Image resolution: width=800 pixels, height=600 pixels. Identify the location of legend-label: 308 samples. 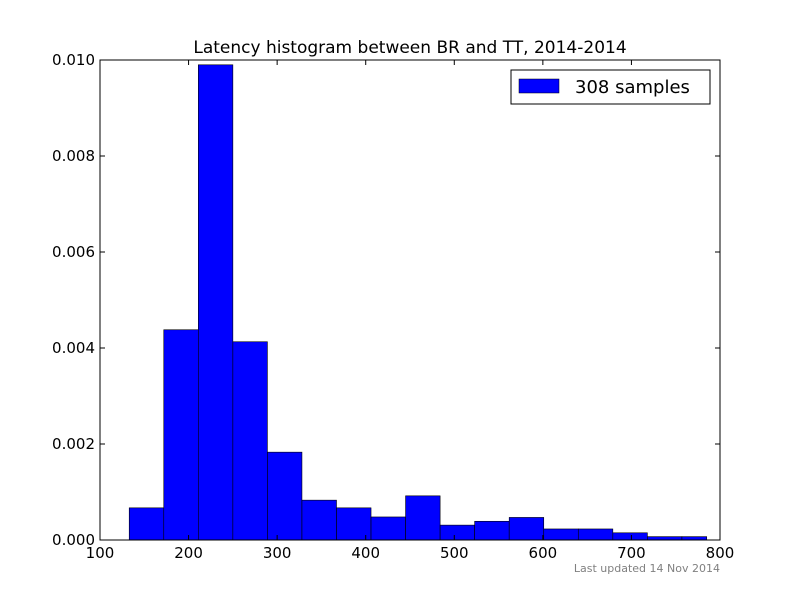
(632, 87).